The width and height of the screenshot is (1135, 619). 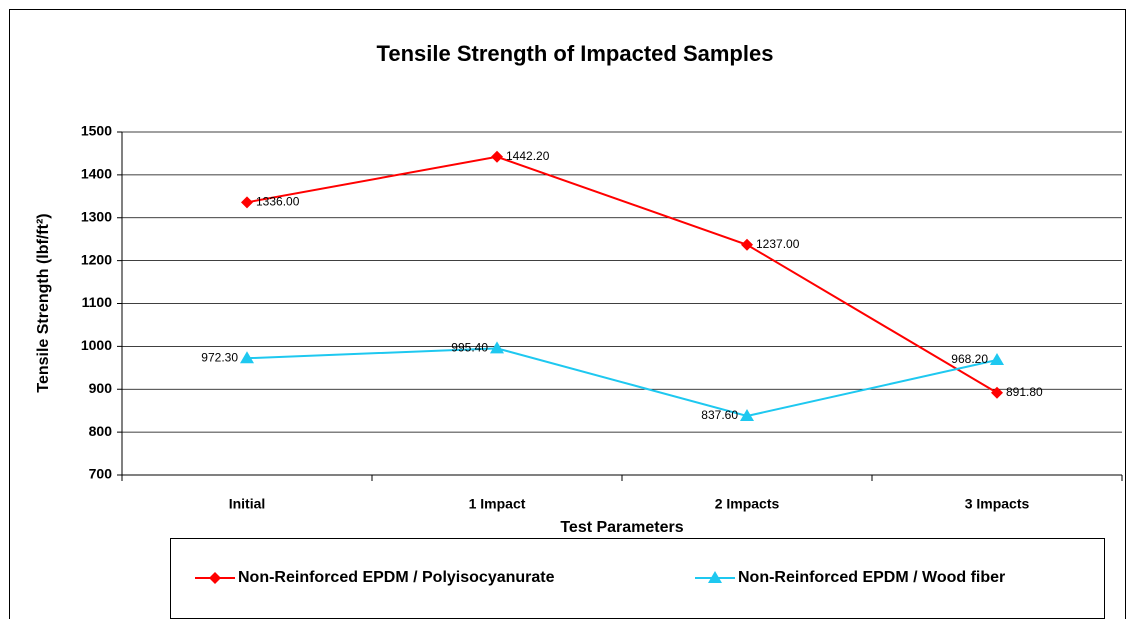 I want to click on y-tick-label: 1200, so click(x=96, y=259).